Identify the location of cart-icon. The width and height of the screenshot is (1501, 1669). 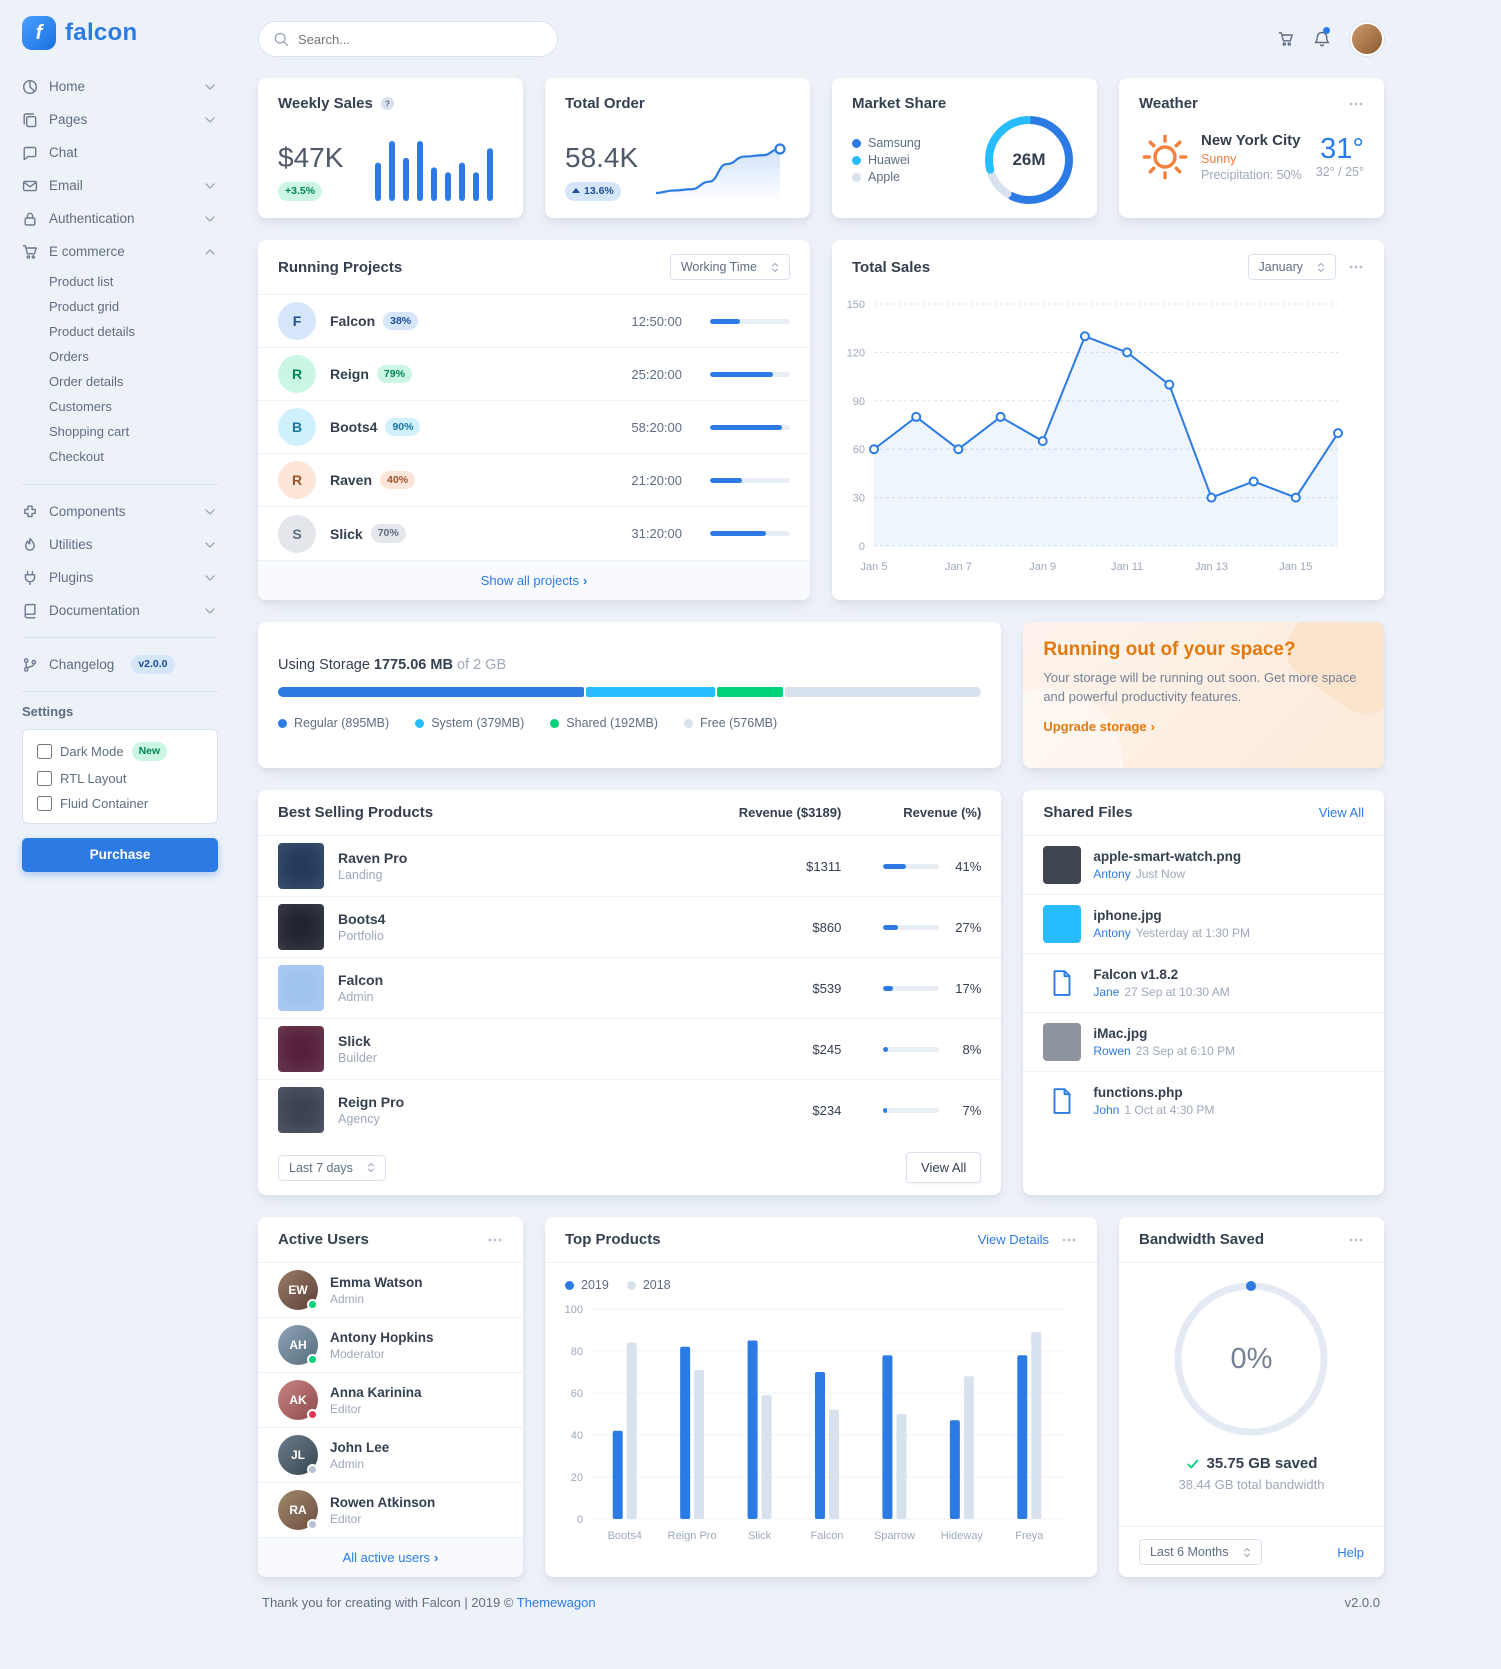
(1286, 39).